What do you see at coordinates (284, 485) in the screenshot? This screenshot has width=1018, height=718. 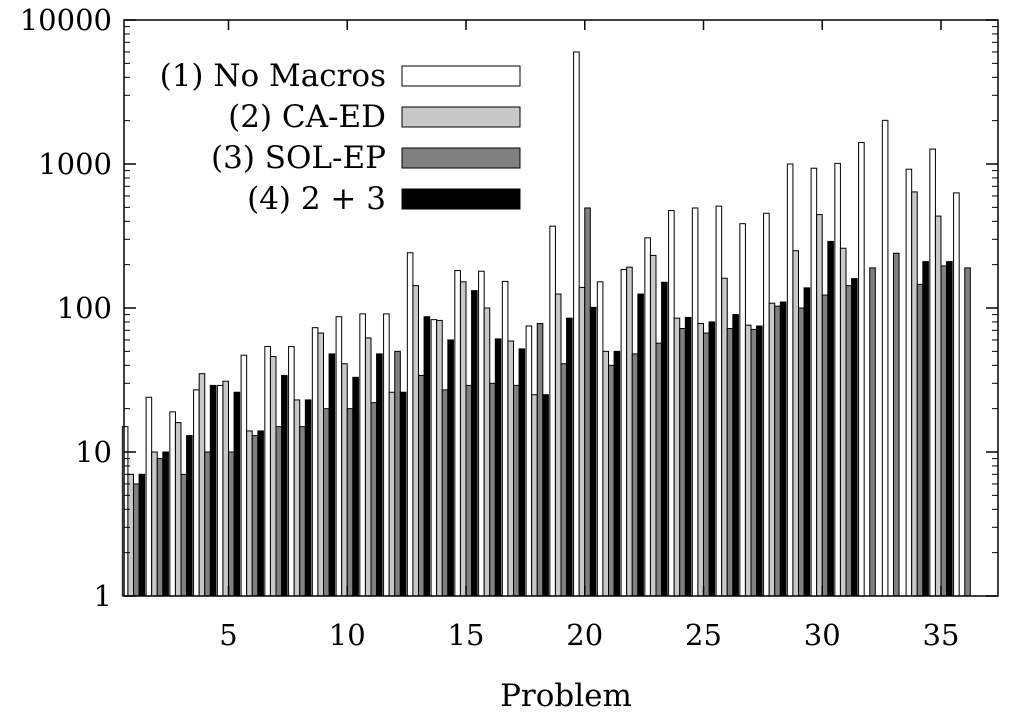 I see `bar-s4-p7` at bounding box center [284, 485].